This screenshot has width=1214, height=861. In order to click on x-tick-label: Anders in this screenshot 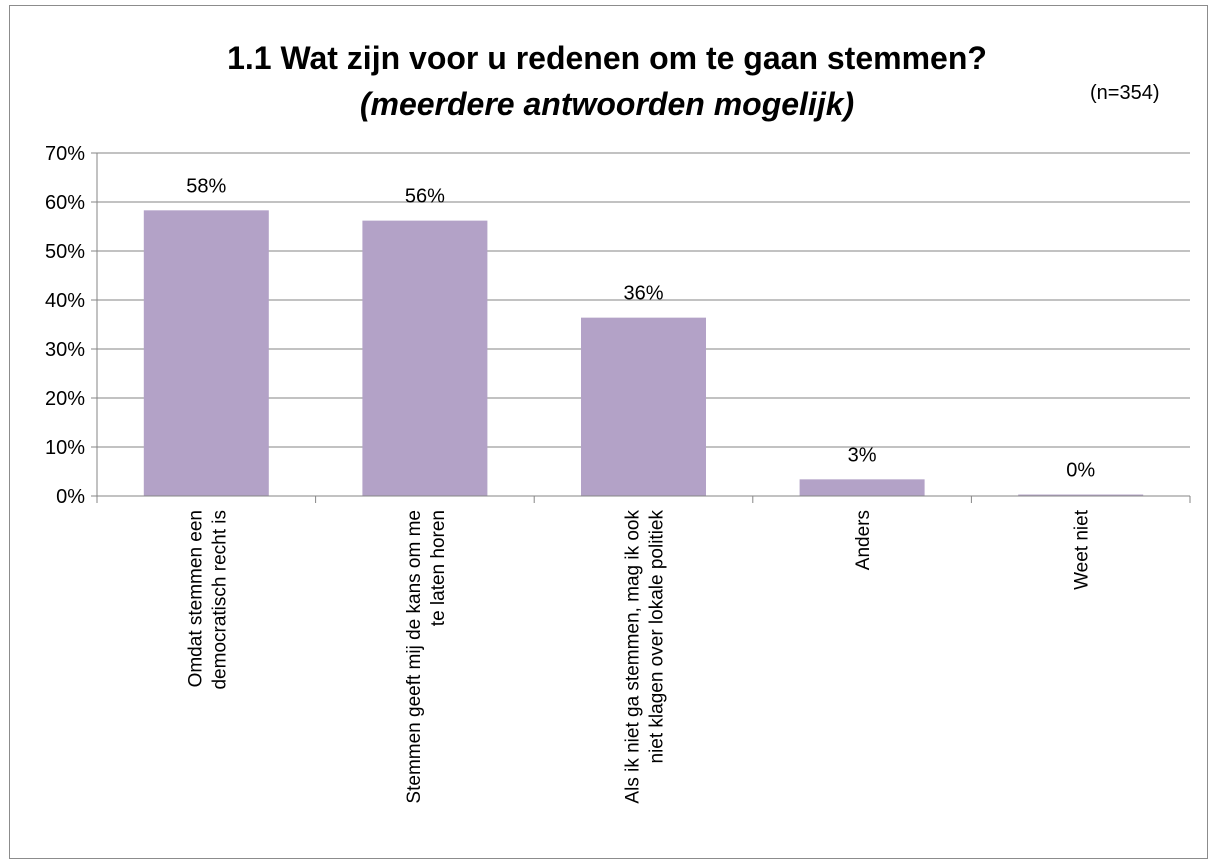, I will do `click(863, 540)`.